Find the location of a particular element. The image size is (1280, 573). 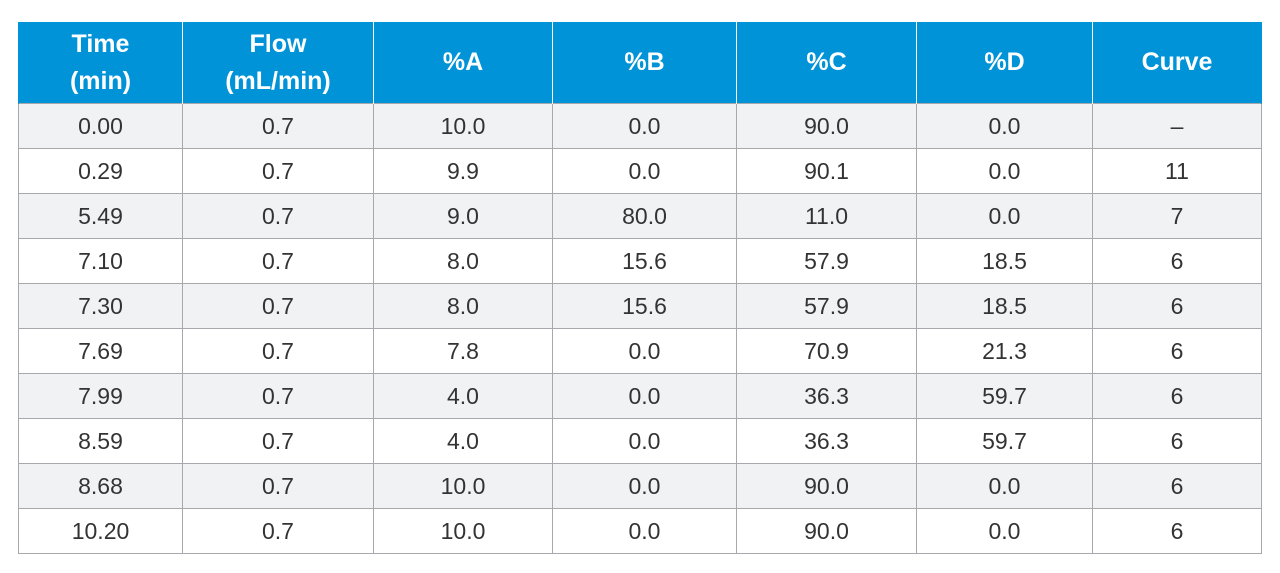

cell-time: 7.30 is located at coordinates (100, 306).